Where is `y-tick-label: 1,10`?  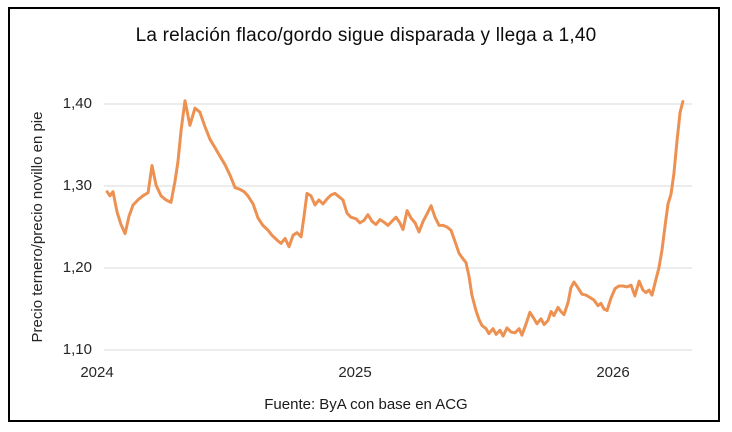
y-tick-label: 1,10 is located at coordinates (77, 349).